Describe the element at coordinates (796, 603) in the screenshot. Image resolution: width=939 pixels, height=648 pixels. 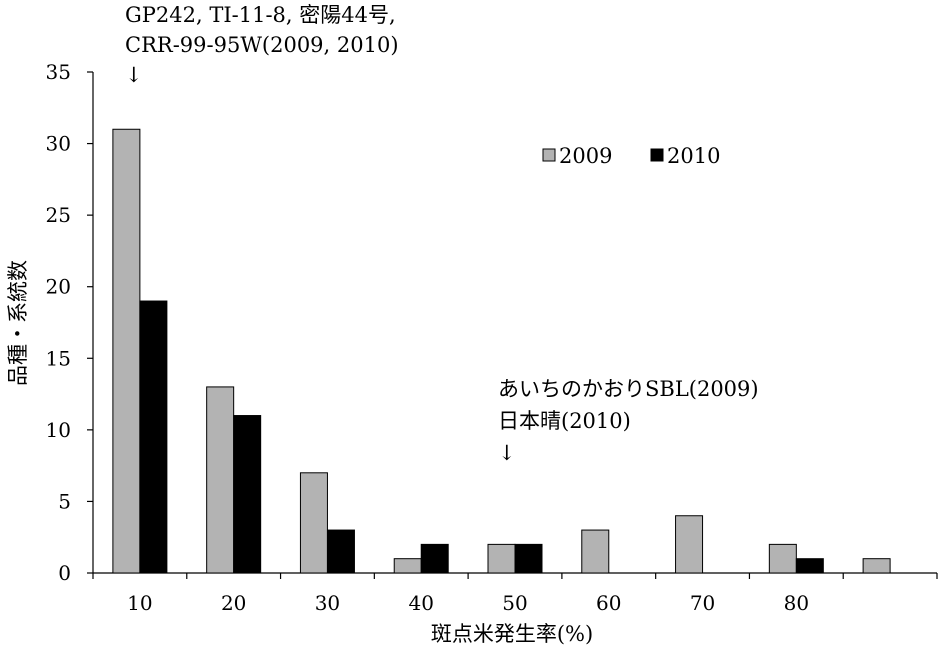
I see `x-tick-label-80: 80` at that location.